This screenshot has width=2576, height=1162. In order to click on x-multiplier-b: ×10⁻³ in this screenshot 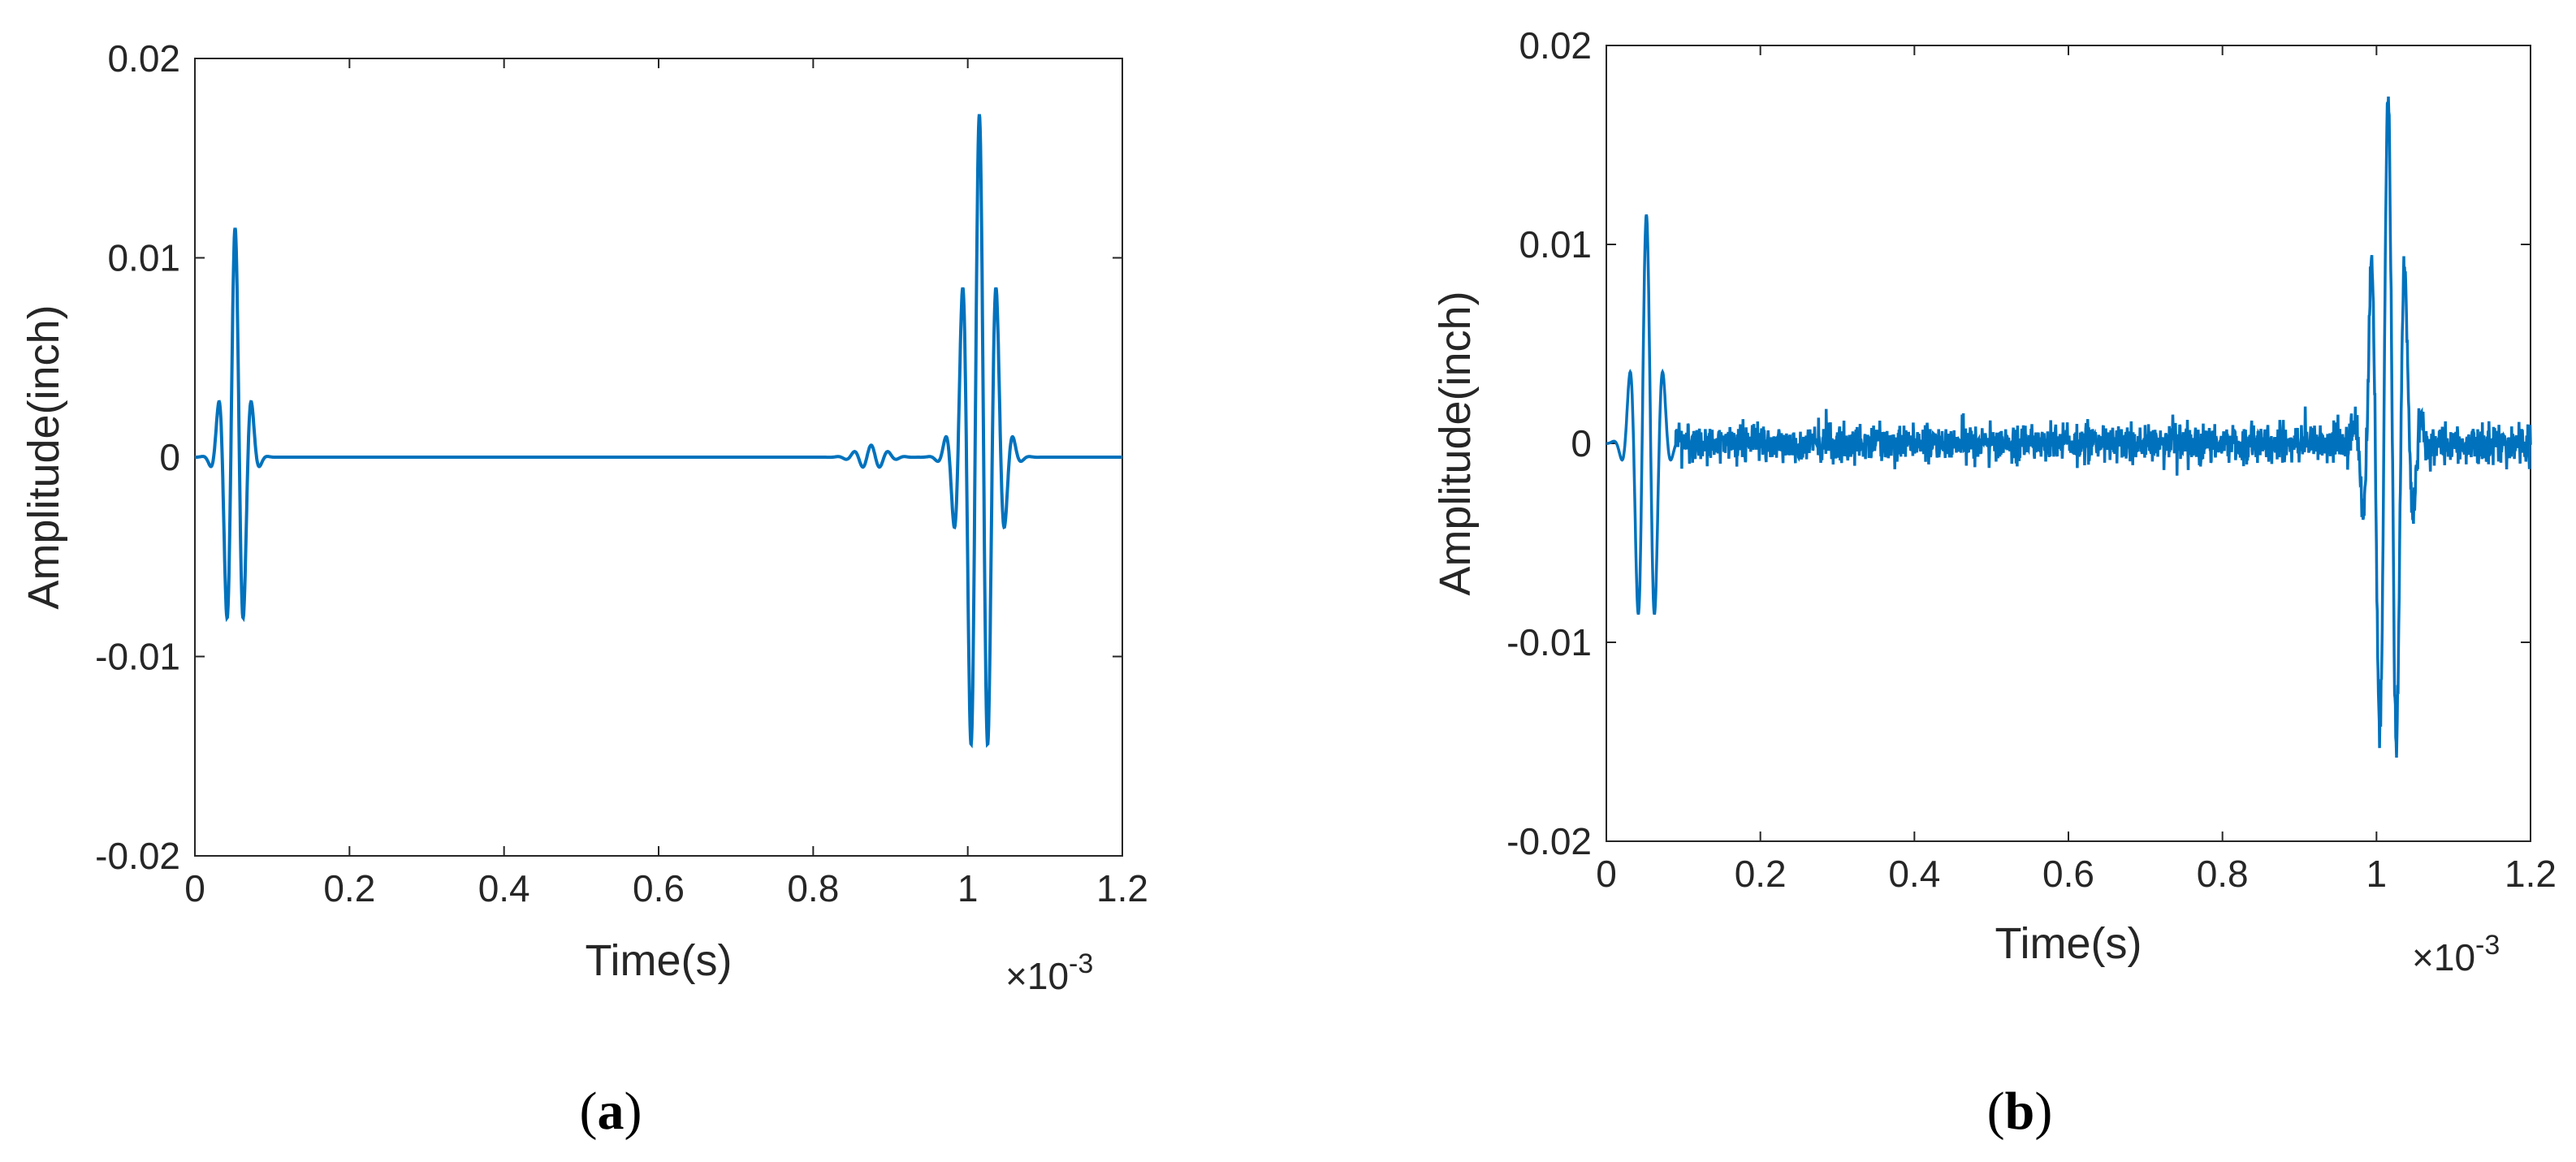, I will do `click(2456, 954)`.